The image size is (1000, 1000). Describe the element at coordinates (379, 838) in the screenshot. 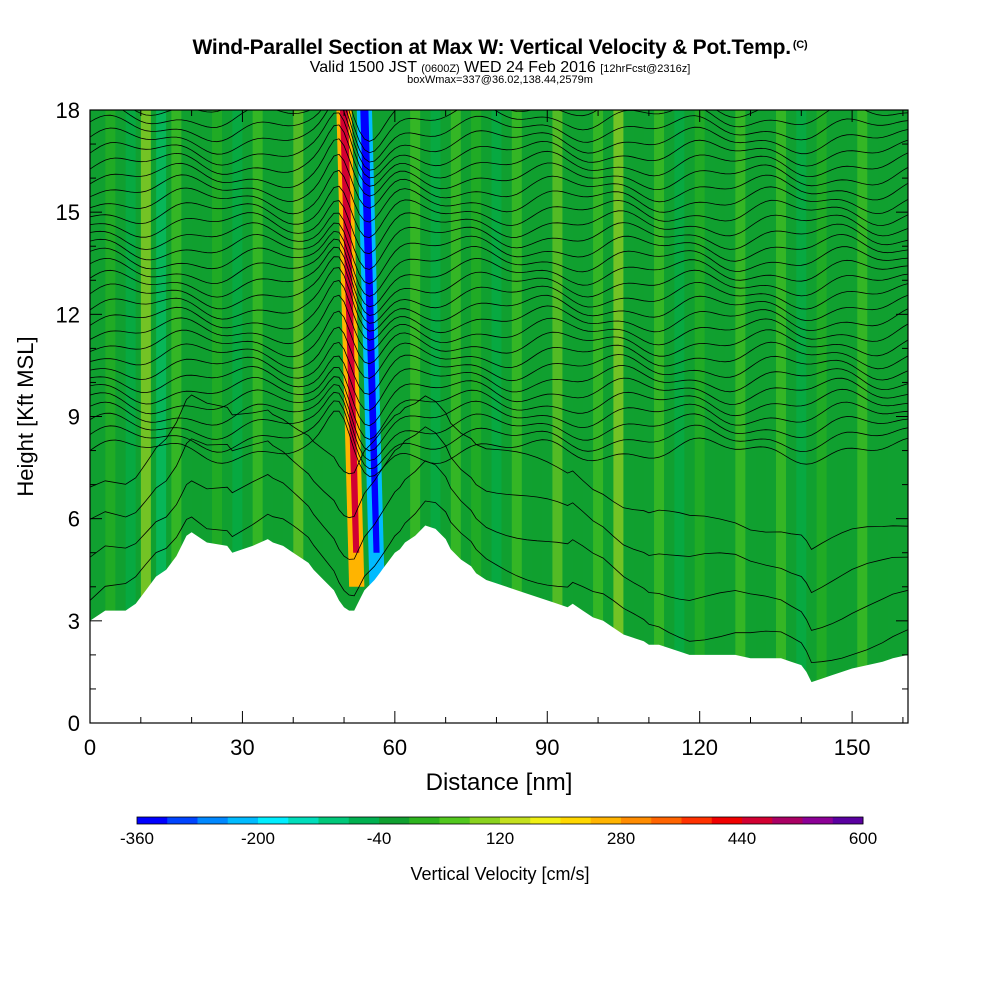

I see `colorbar-tick-label: -40` at that location.